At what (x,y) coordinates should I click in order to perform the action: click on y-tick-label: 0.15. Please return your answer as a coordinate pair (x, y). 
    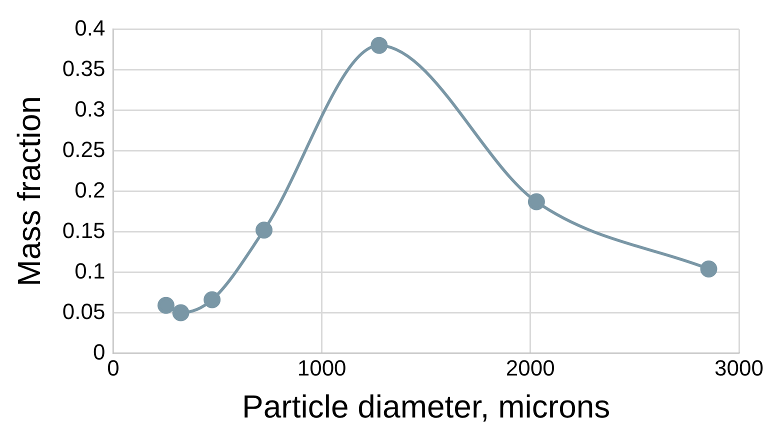
    Looking at the image, I should click on (84, 230).